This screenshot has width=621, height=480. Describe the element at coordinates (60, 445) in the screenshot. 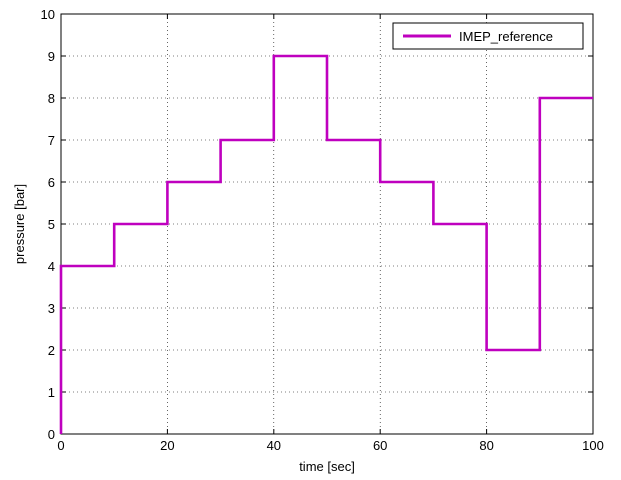

I see `x-tick-label: 0` at that location.